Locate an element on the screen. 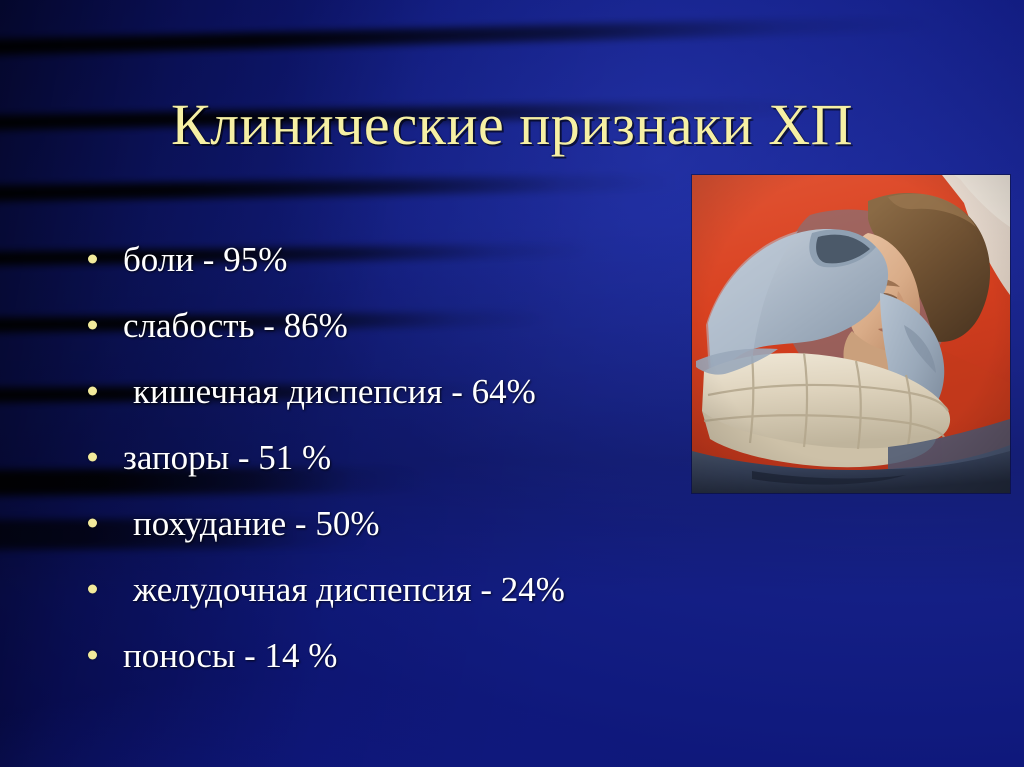  list-item-label: кишечная диспепсия - 64% is located at coordinates (334, 391).